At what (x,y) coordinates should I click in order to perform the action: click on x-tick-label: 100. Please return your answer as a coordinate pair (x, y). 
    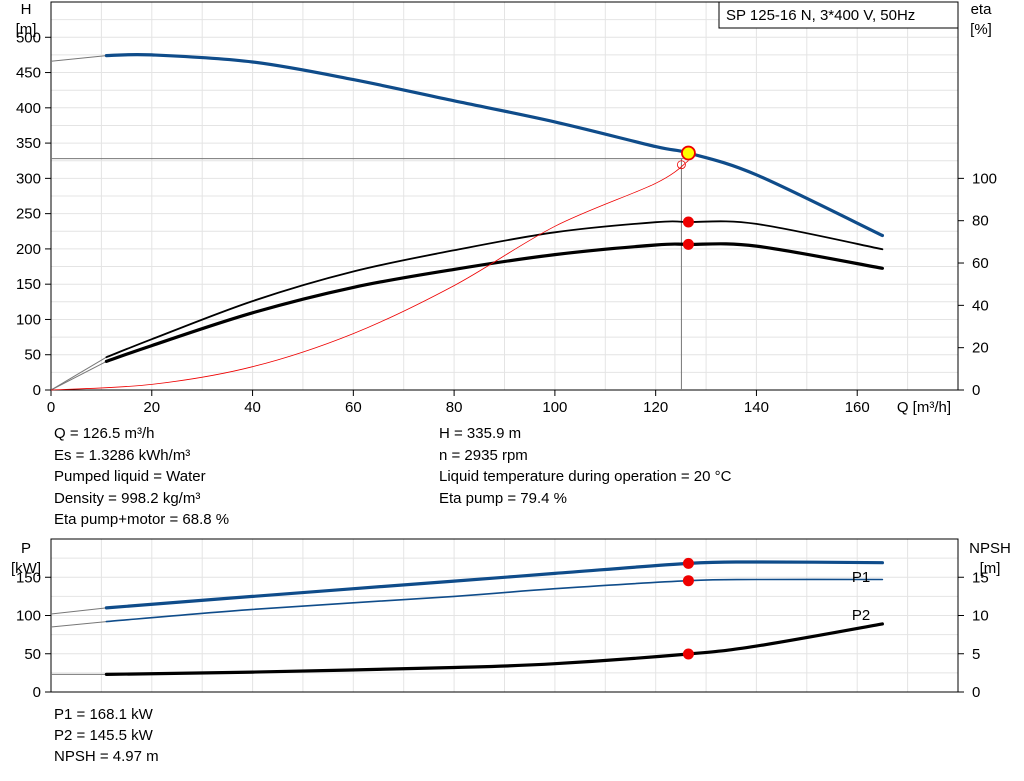
    Looking at the image, I should click on (554, 407).